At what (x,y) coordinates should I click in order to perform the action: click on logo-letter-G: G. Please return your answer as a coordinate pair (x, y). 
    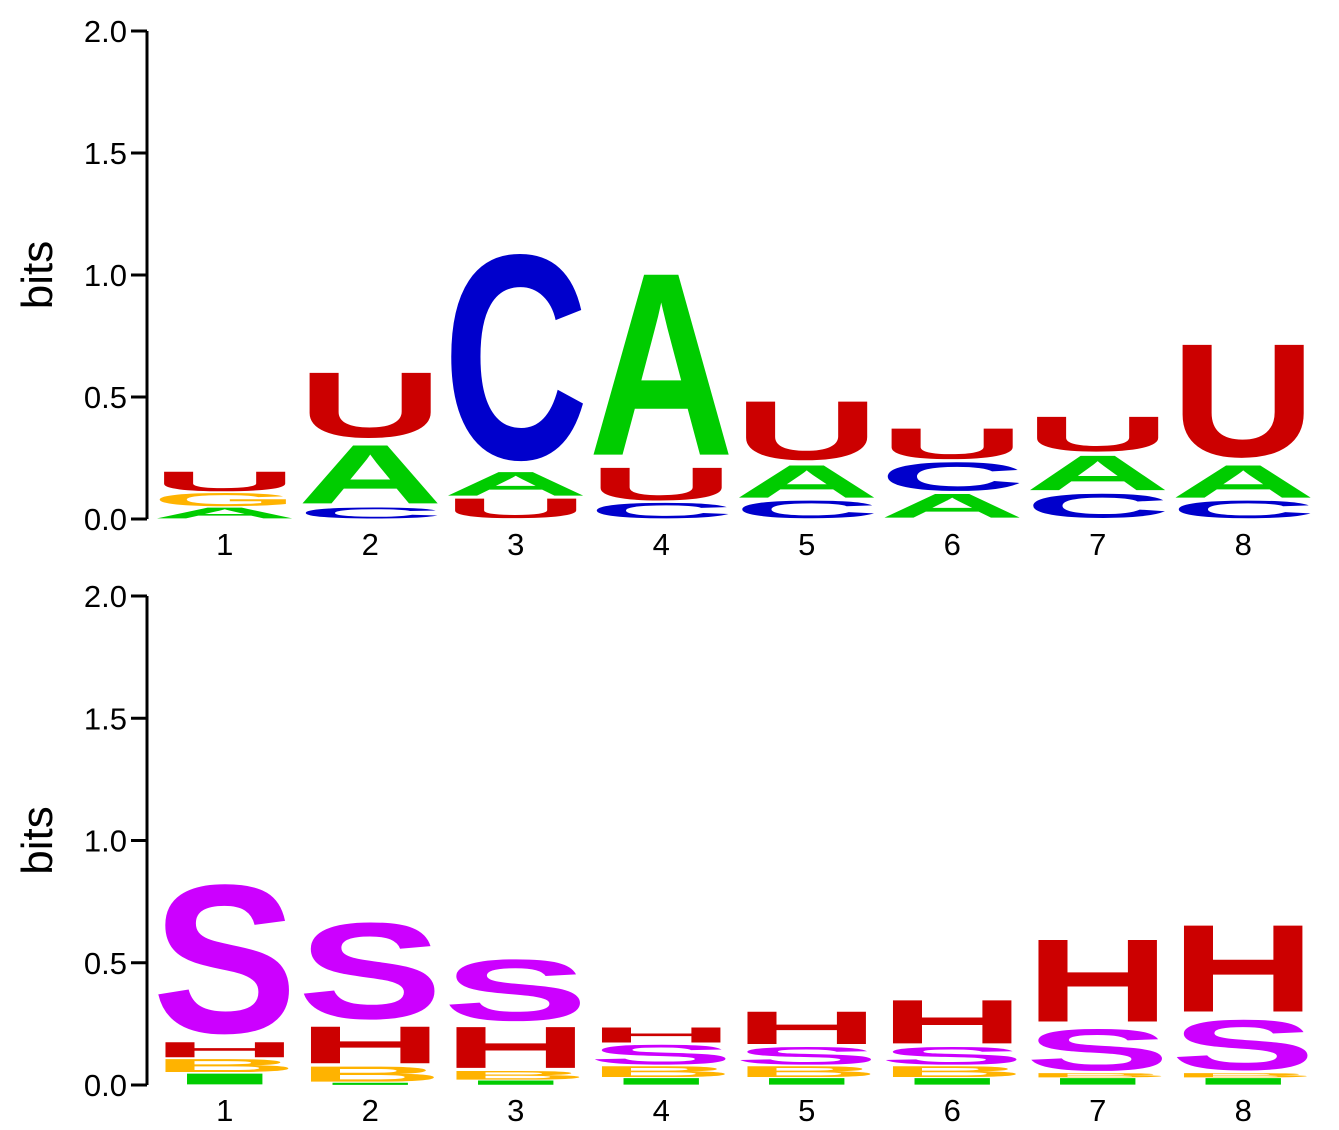
    Looking at the image, I should click on (224, 499).